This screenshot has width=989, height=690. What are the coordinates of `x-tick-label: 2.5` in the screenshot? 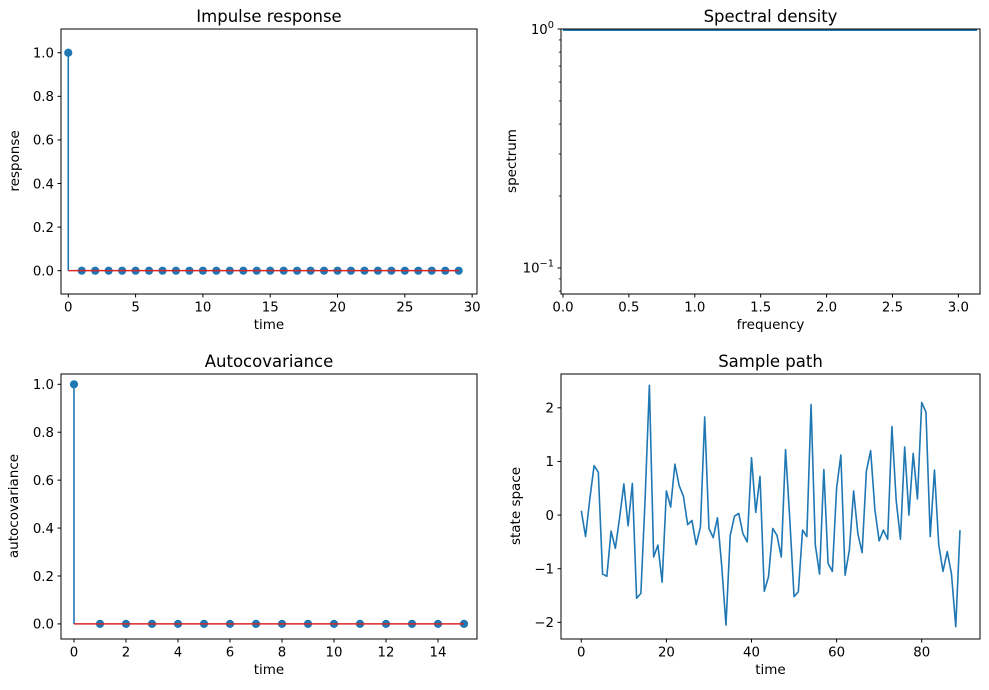 It's located at (892, 308).